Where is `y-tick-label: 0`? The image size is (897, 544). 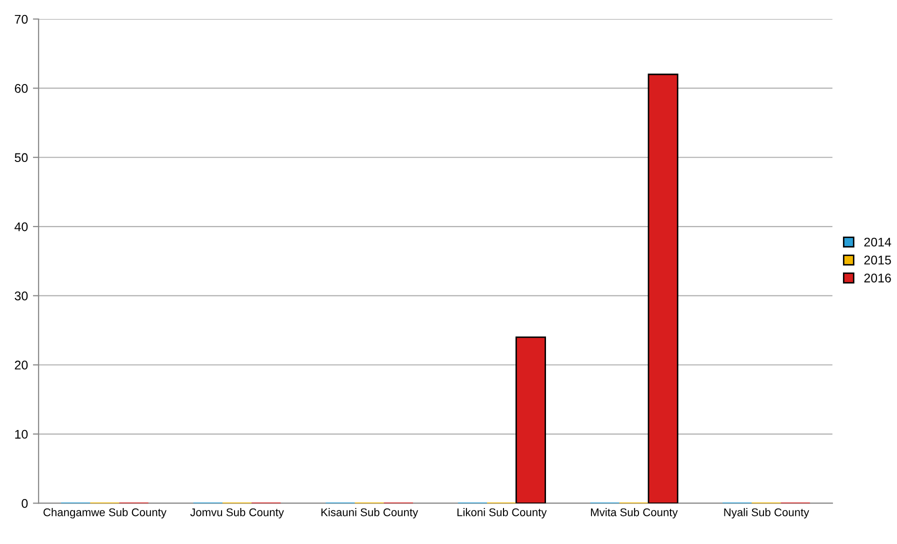
y-tick-label: 0 is located at coordinates (25, 503).